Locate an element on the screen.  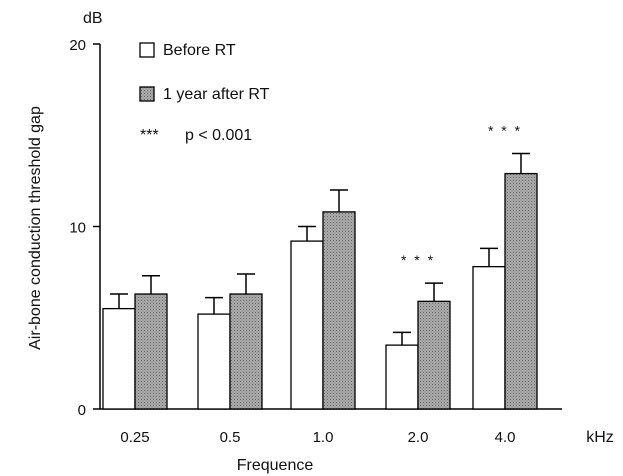
bar-after-2.0 is located at coordinates (434, 355).